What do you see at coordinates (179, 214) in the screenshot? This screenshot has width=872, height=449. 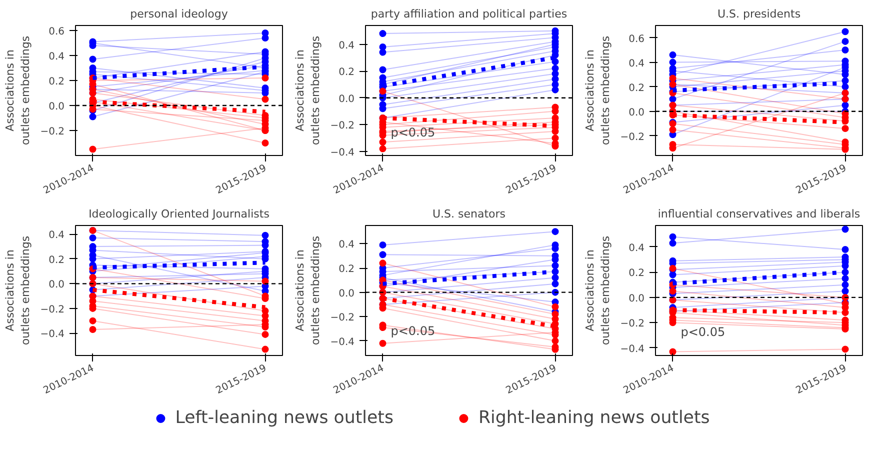 I see `chart-title: Ideologically Oriented Journalists` at bounding box center [179, 214].